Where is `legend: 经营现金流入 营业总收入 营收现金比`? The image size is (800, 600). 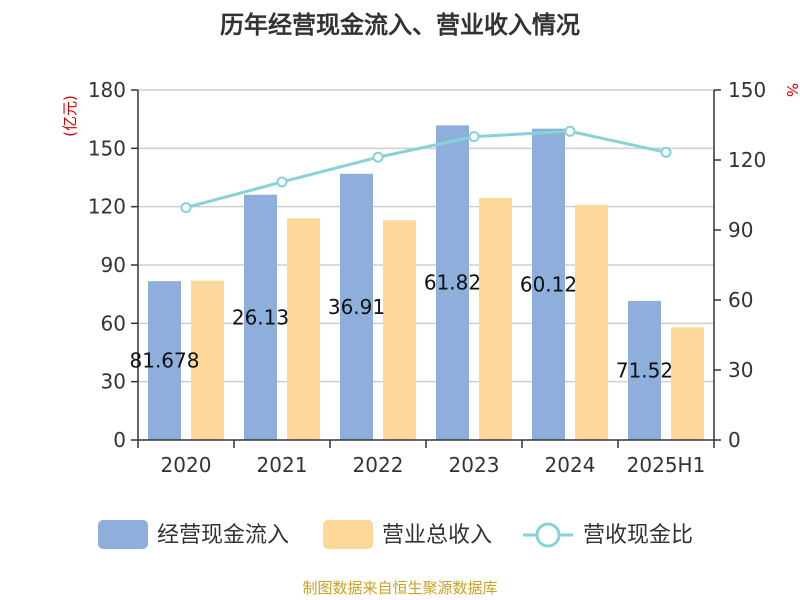
legend: 经营现金流入 营业总收入 营收现金比 is located at coordinates (395, 534).